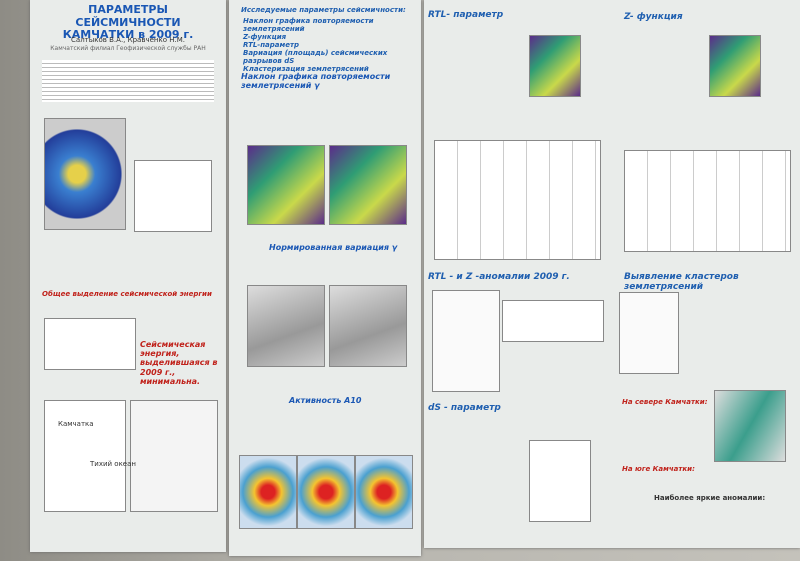 Image resolution: width=800 pixels, height=561 pixels. I want to click on intro: Исследуемые параметры сейсмичности:, so click(323, 10).